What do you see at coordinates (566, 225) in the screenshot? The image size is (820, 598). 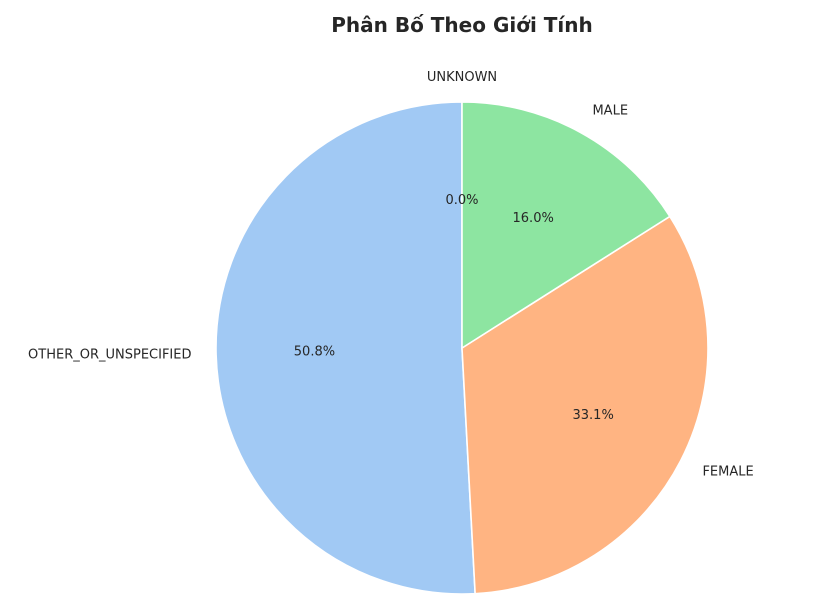 I see `pie-slice-male` at bounding box center [566, 225].